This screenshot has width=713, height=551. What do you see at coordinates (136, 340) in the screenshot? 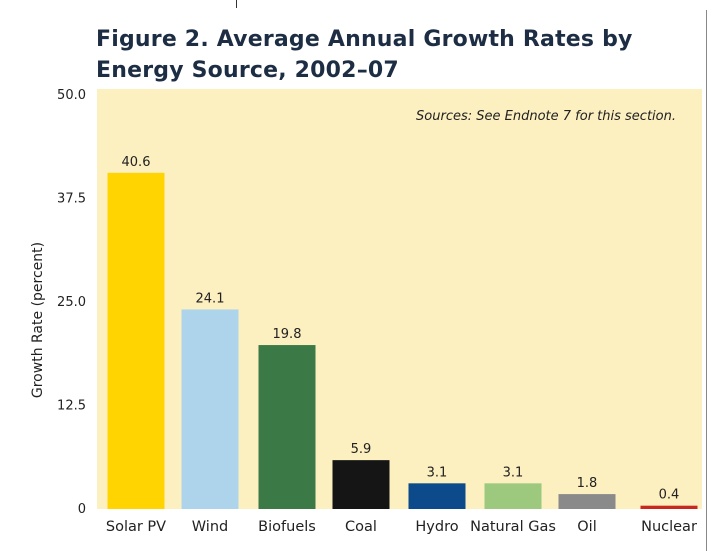
I see `bar-solar-pv` at bounding box center [136, 340].